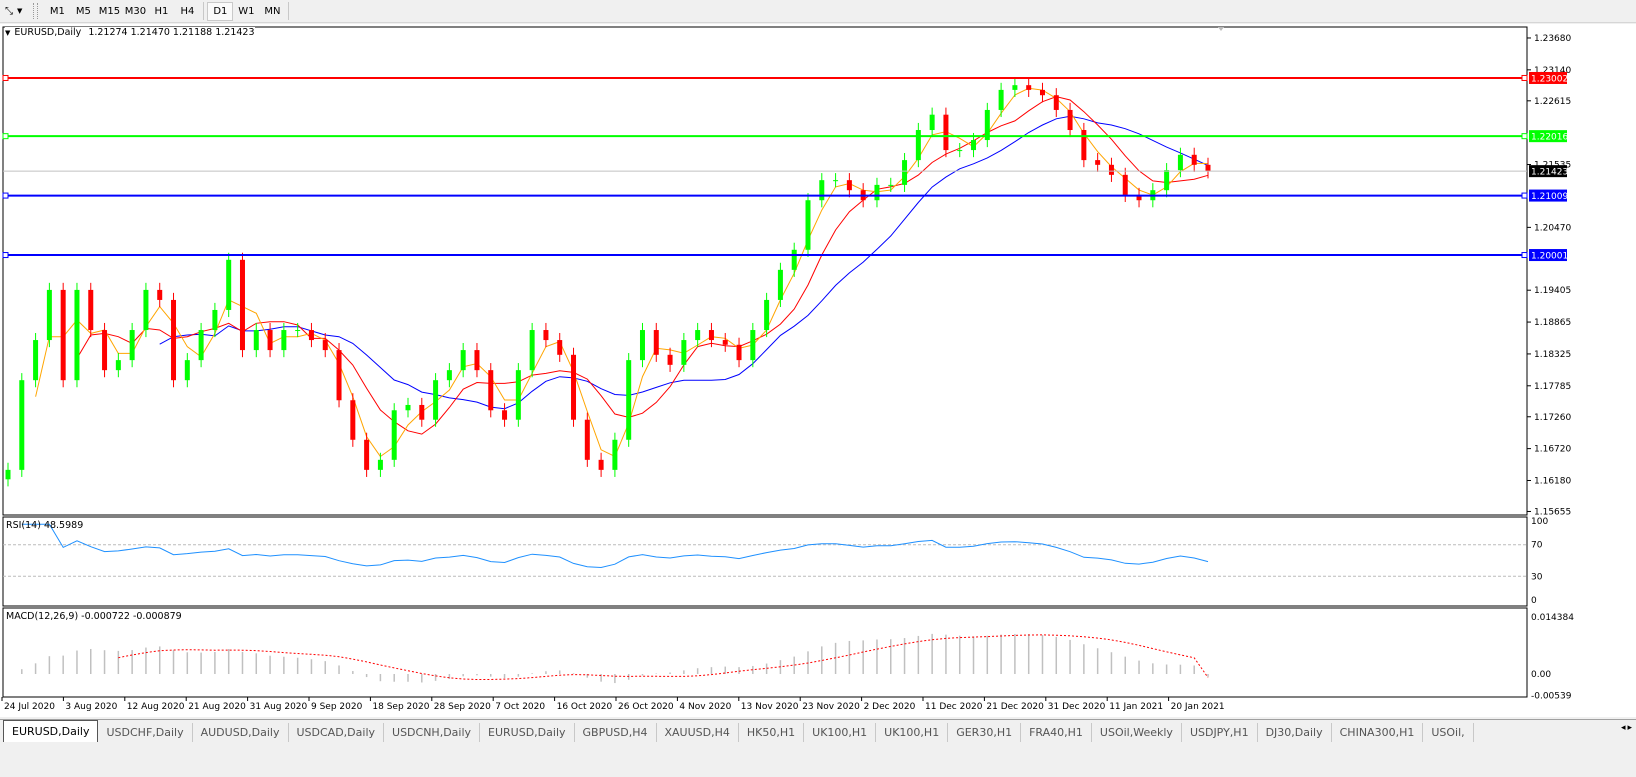  I want to click on collapse-arrow-icon: ▼, so click(8, 32).